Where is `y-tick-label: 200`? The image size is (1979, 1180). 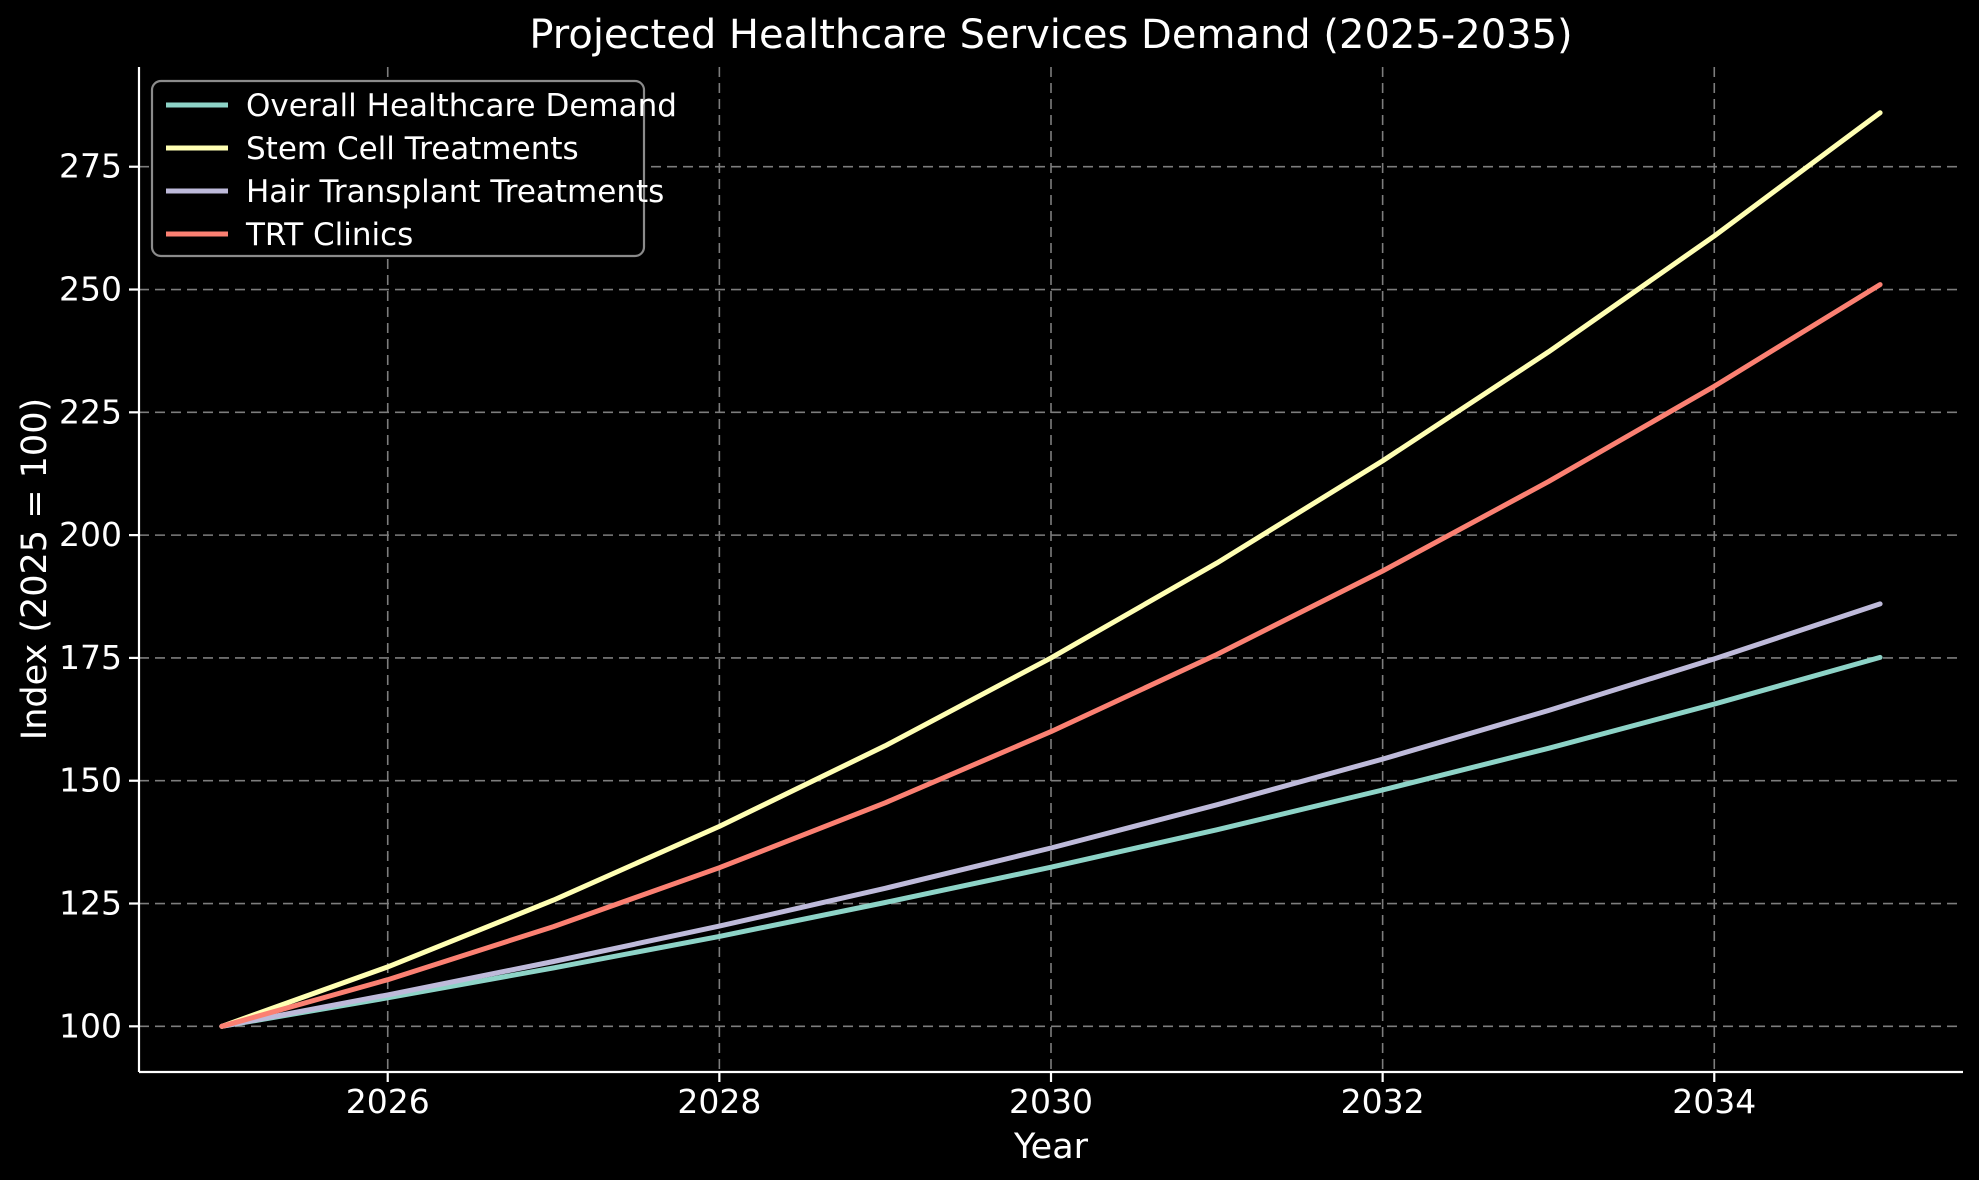
y-tick-label: 200 is located at coordinates (90, 534).